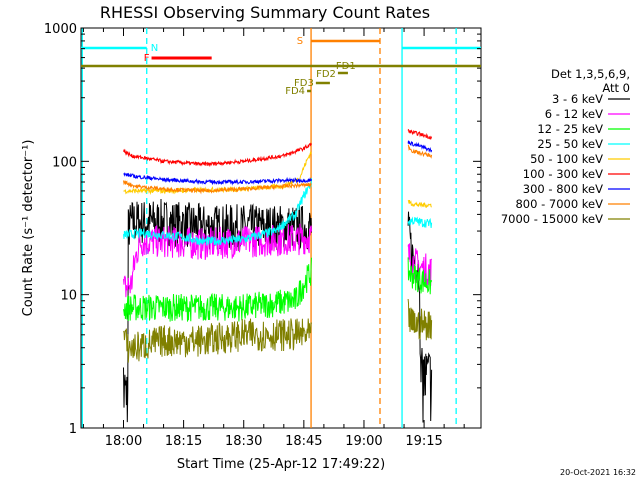 Image resolution: width=640 pixels, height=480 pixels. What do you see at coordinates (590, 74) in the screenshot?
I see `legend-header: Det 1,3,5,6,9,` at bounding box center [590, 74].